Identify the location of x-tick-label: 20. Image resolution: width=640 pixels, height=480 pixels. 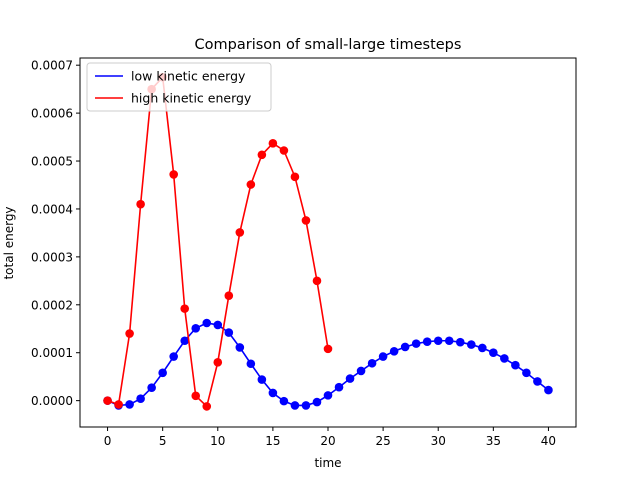
(327, 441).